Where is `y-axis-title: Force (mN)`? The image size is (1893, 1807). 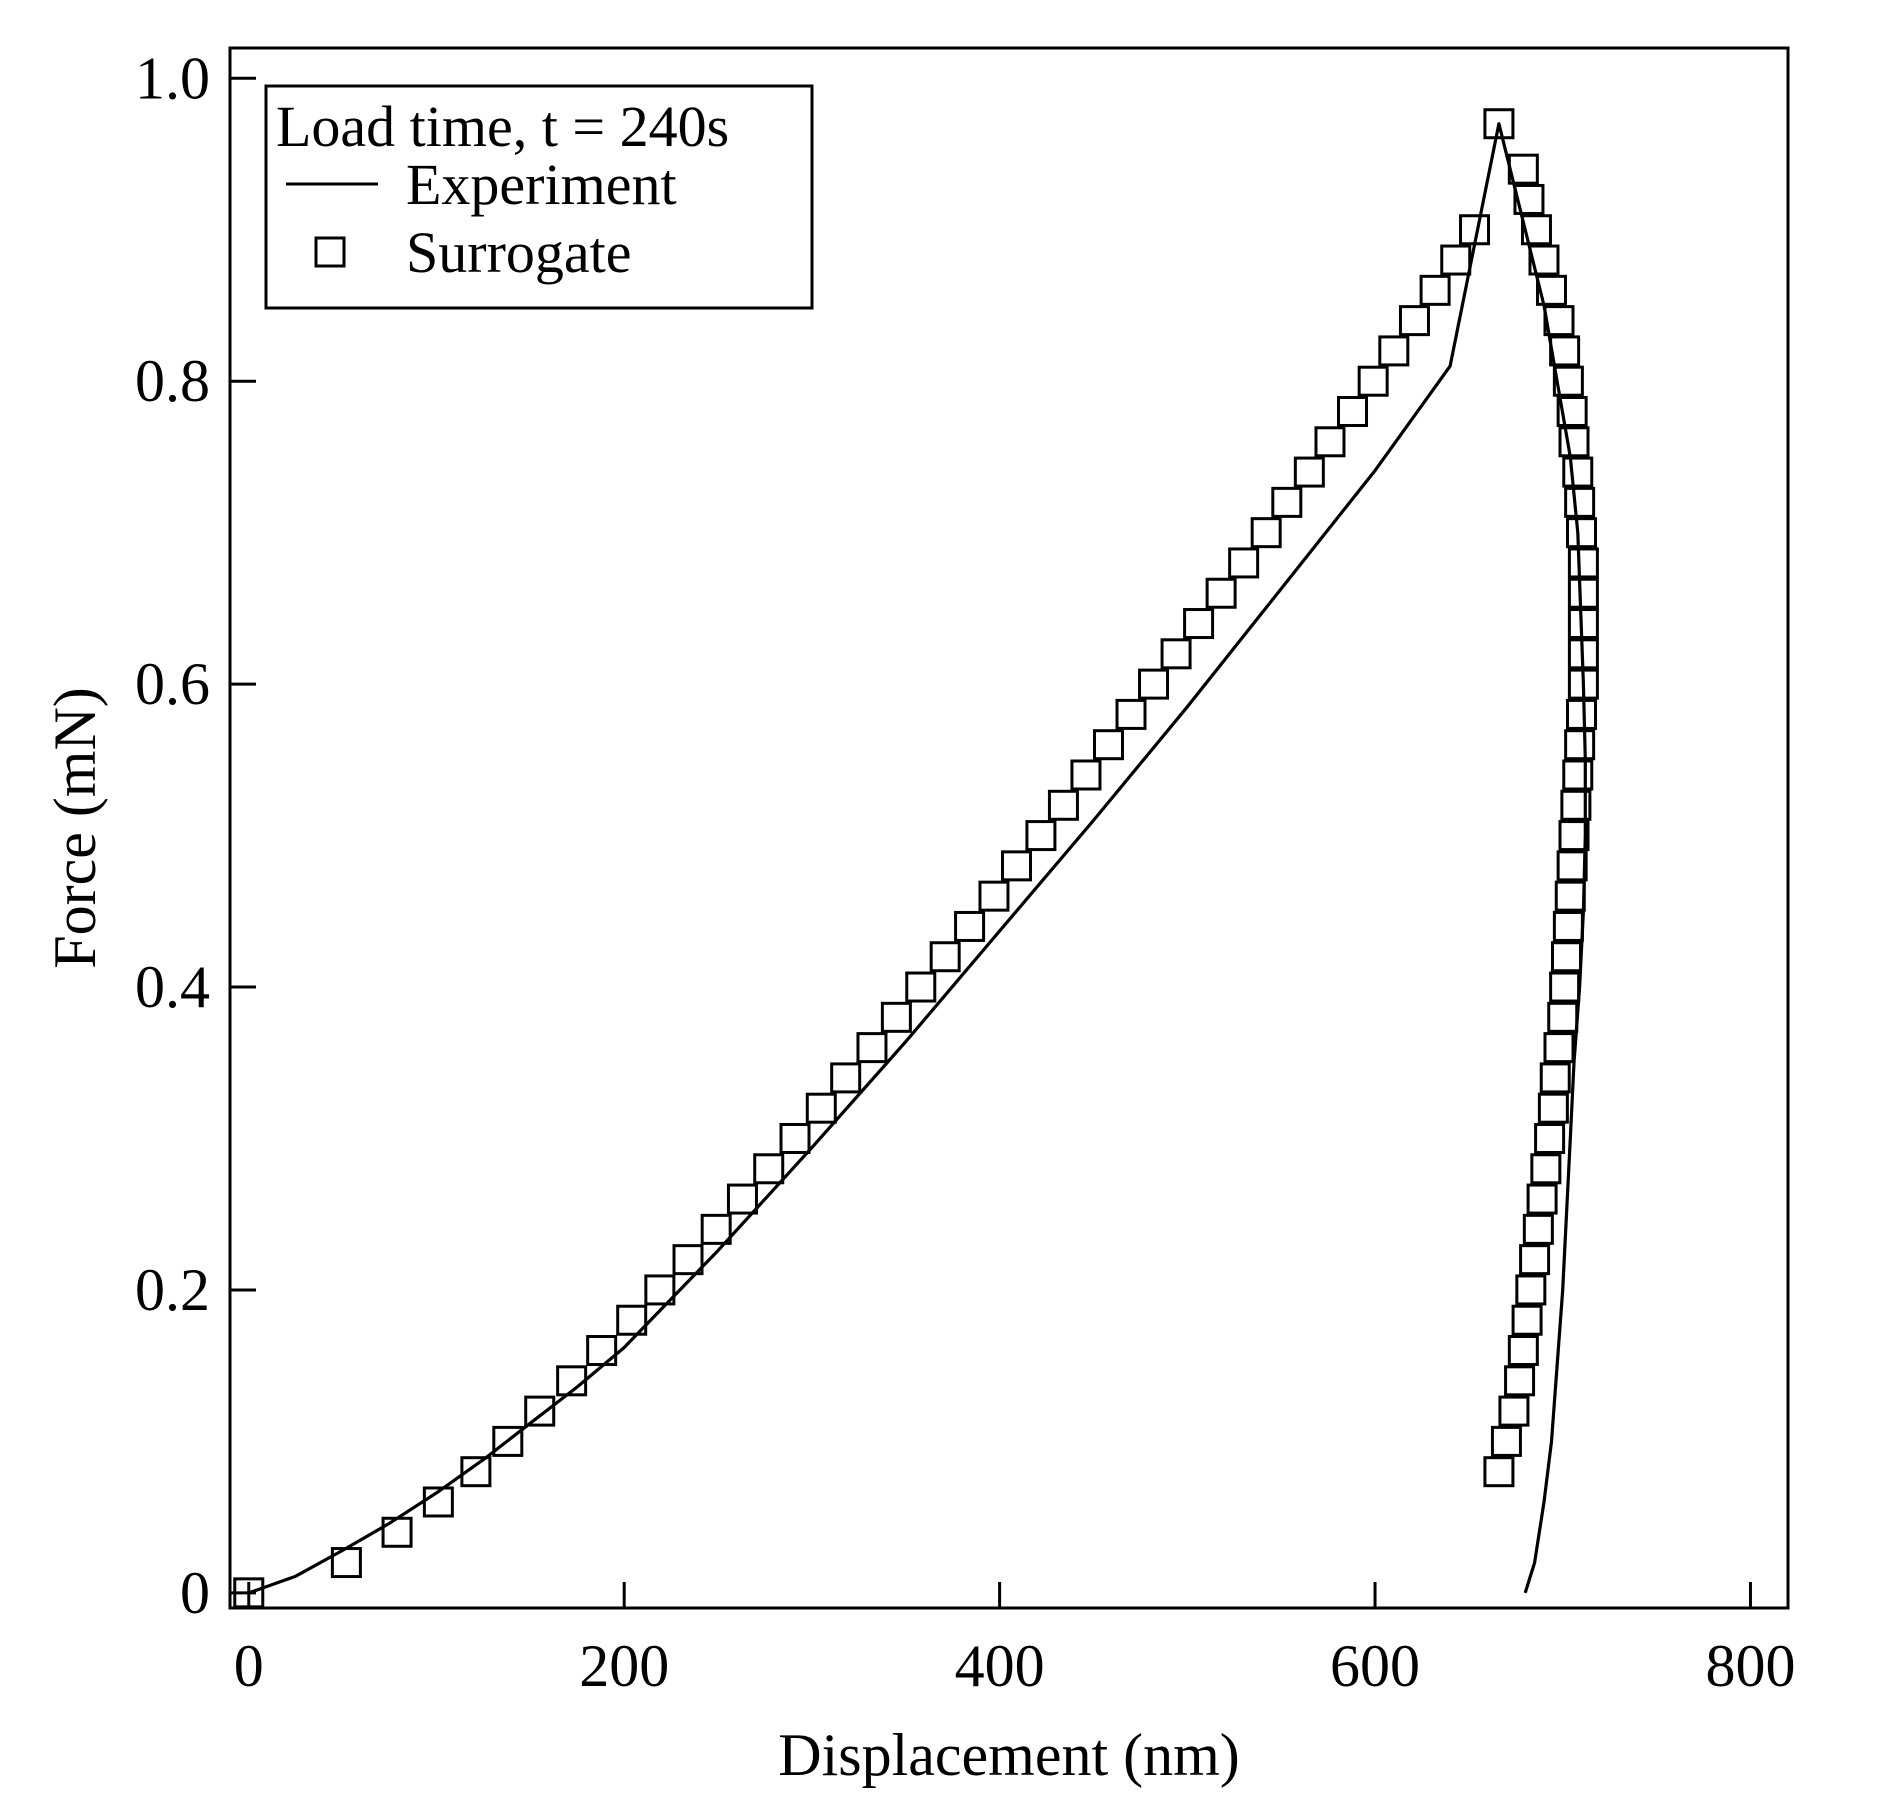 y-axis-title: Force (mN) is located at coordinates (75, 828).